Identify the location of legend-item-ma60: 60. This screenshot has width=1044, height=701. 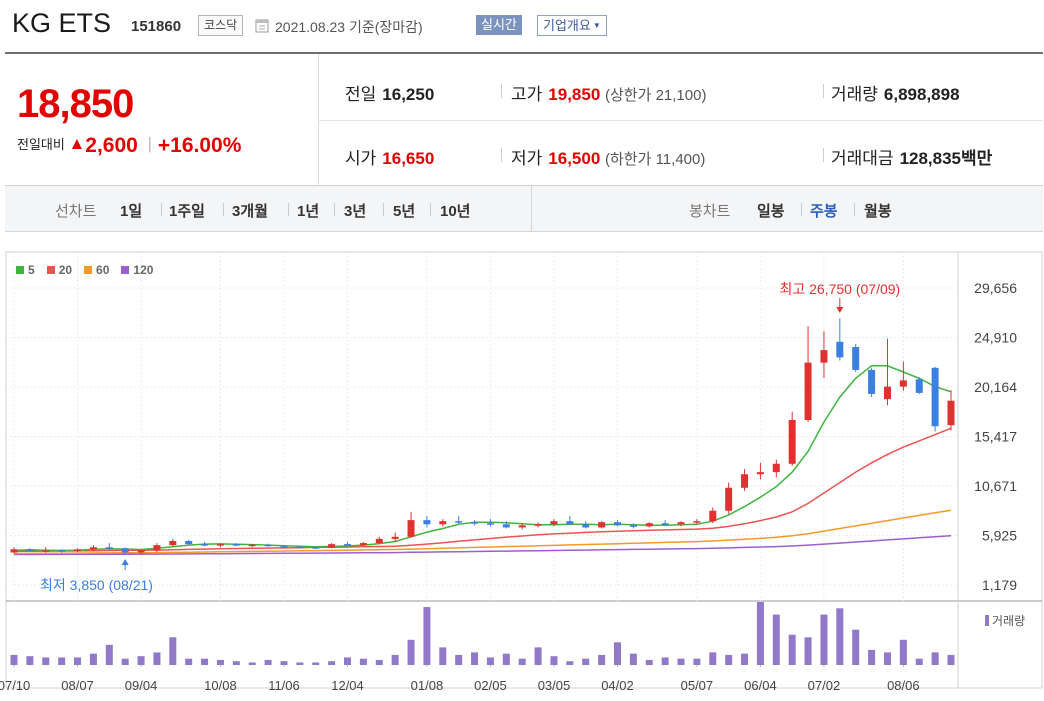
(96, 270).